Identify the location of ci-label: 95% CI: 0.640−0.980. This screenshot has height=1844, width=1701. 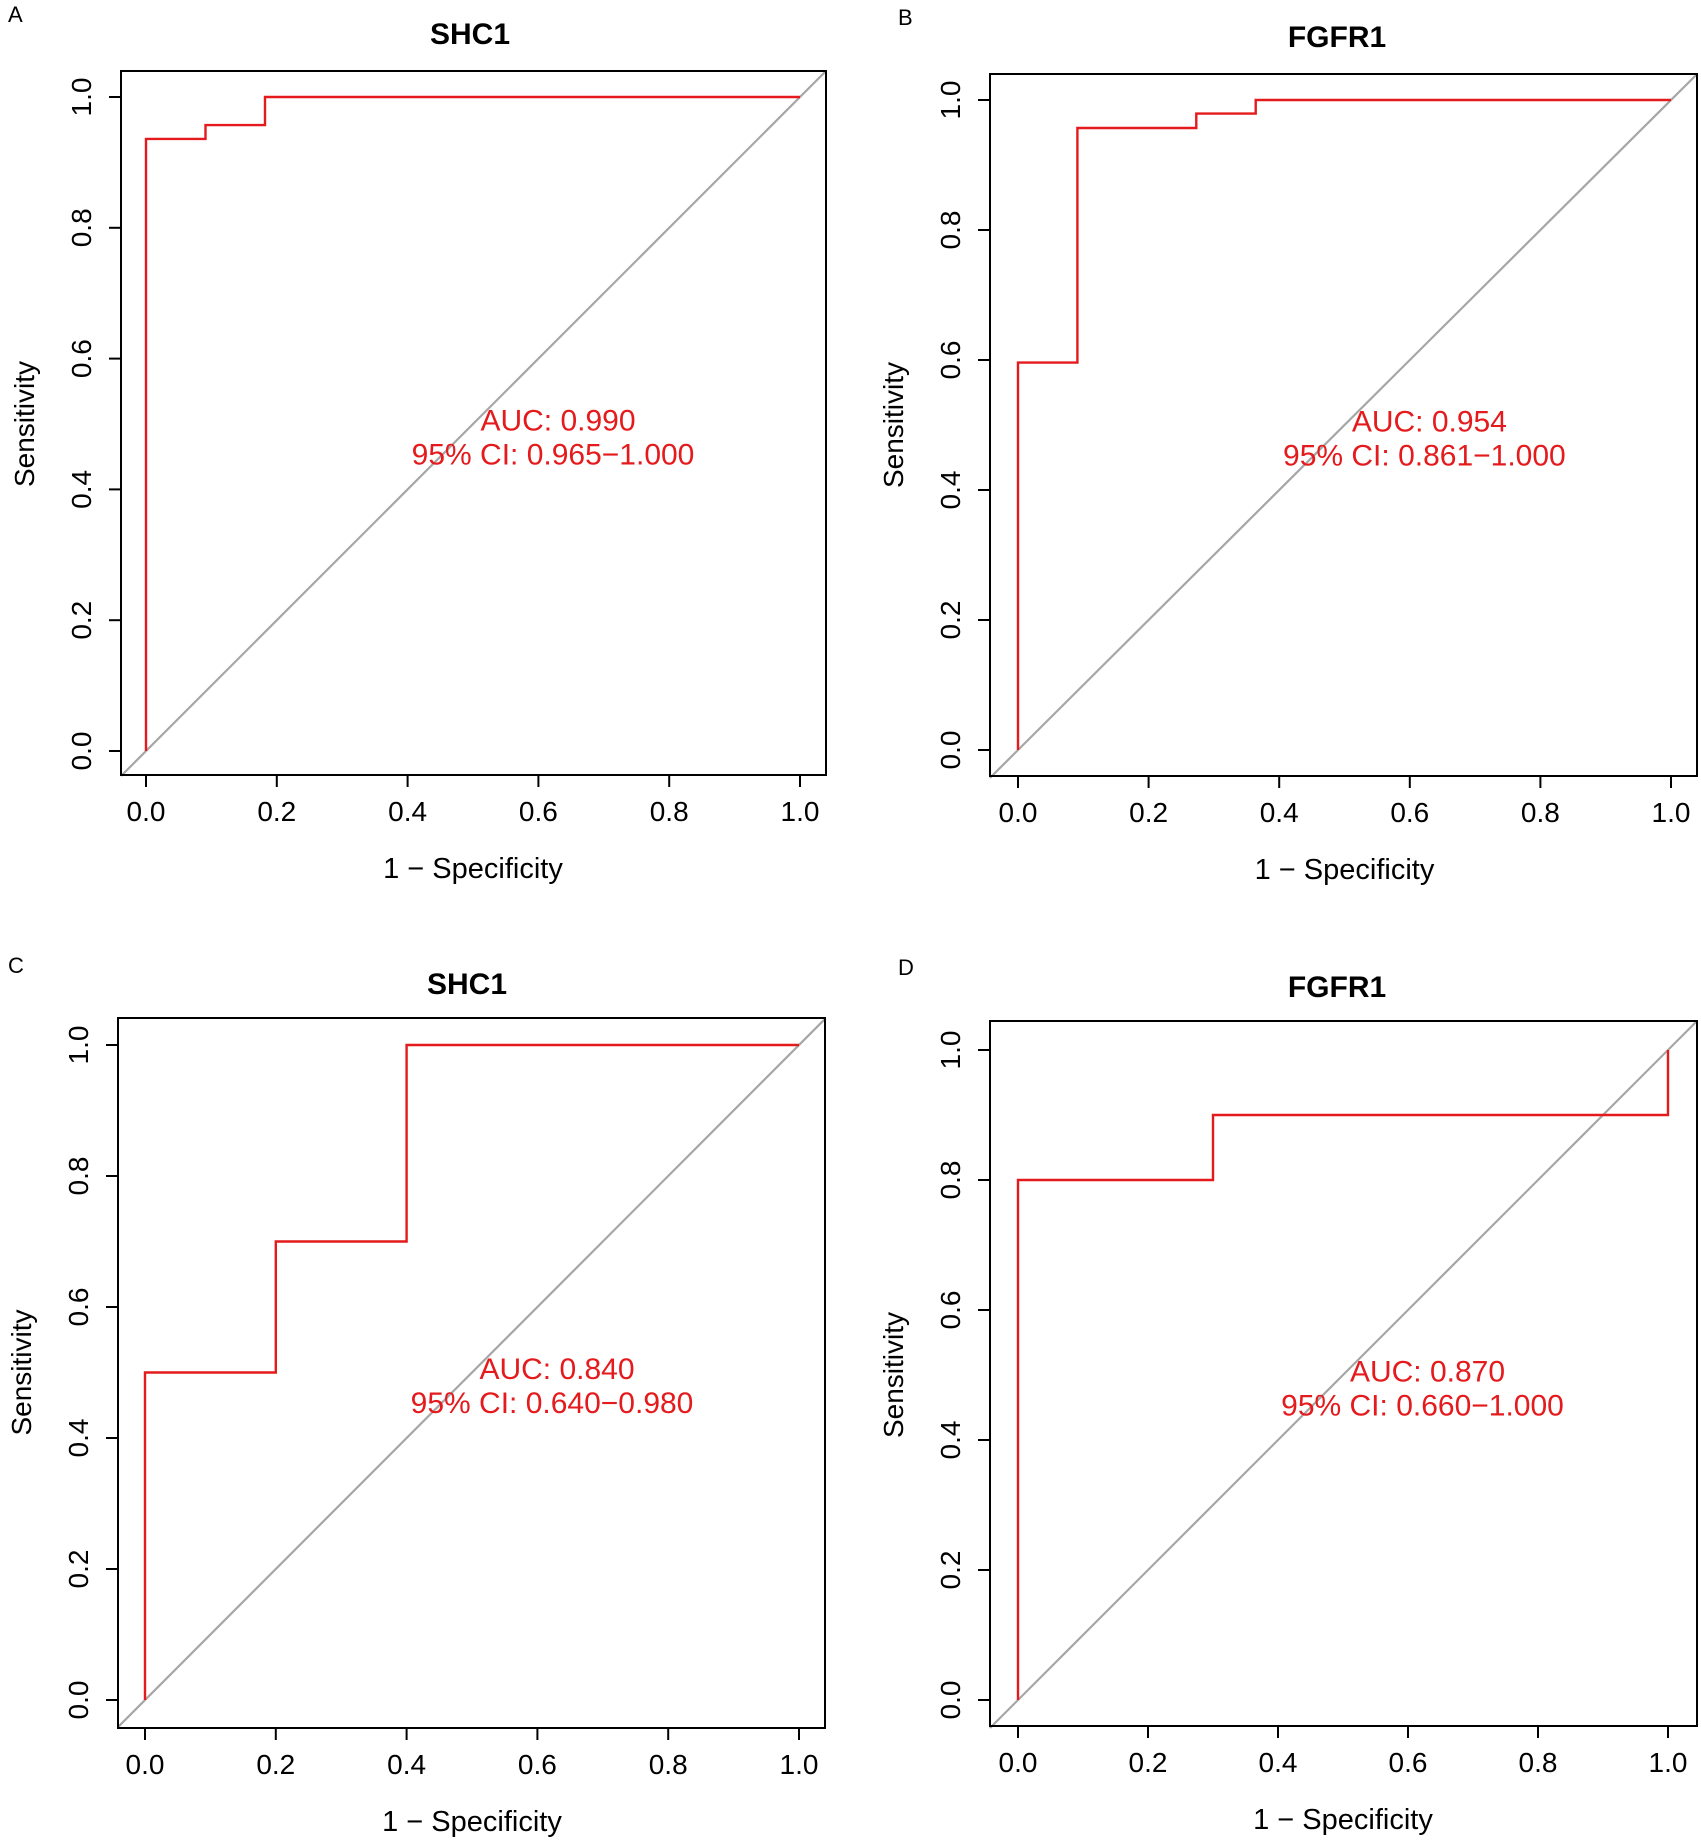
(552, 1403).